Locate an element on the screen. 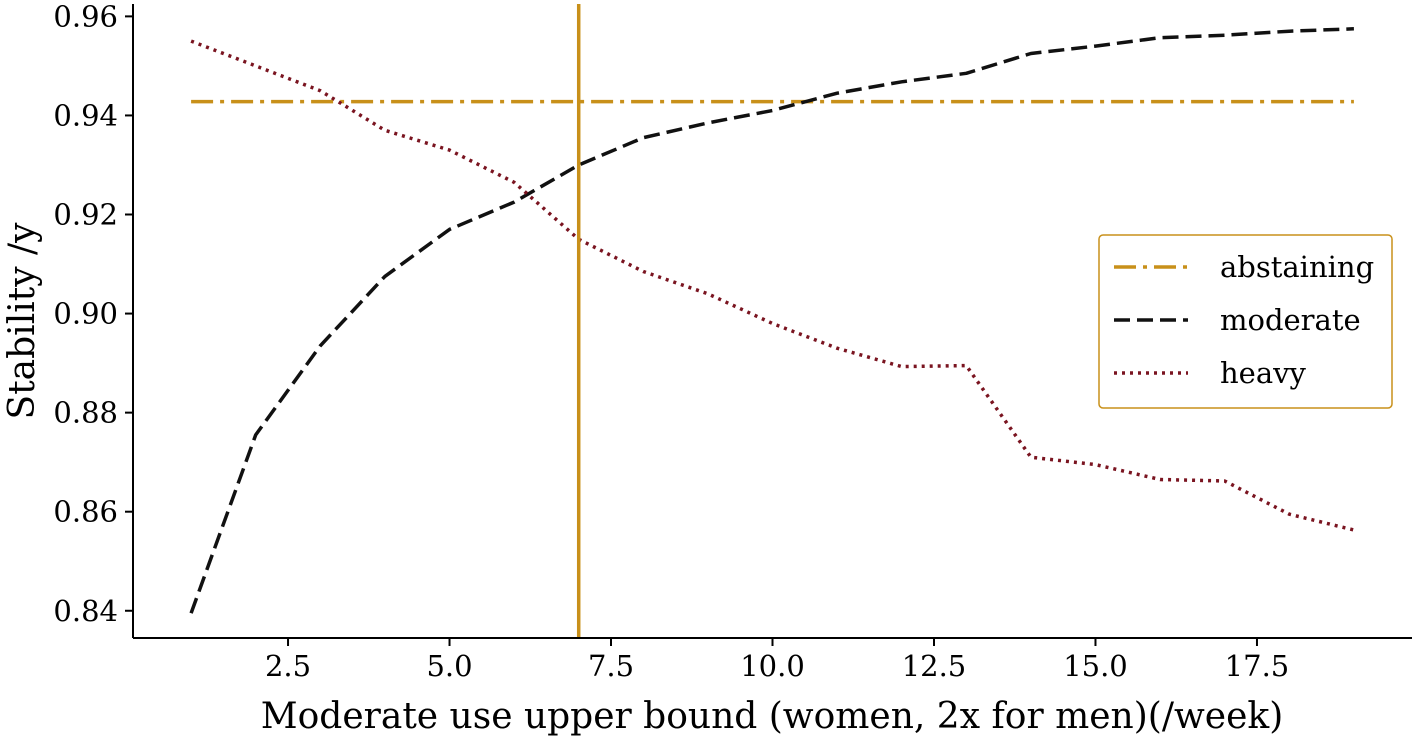 Image resolution: width=1416 pixels, height=739 pixels. y-tick-label: 0.88 is located at coordinates (85, 413).